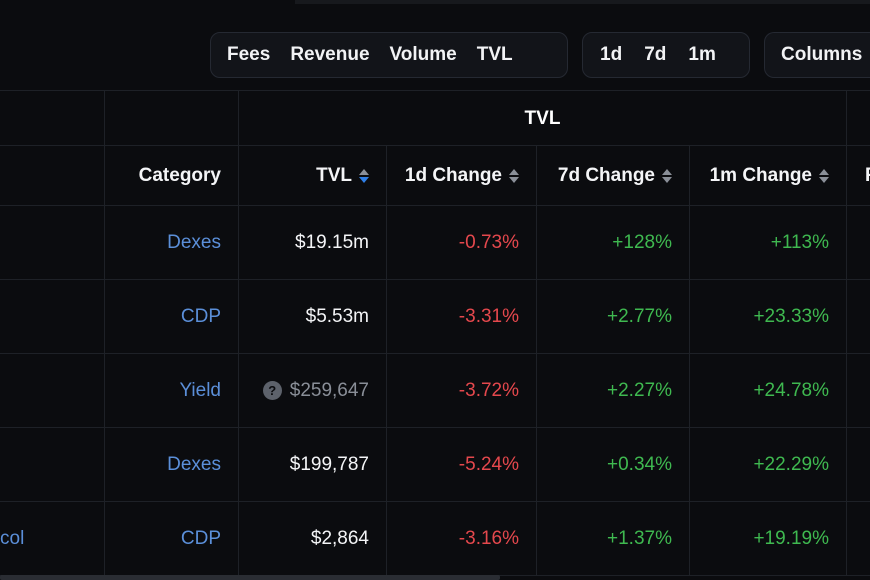 Image resolution: width=870 pixels, height=580 pixels. What do you see at coordinates (488, 538) in the screenshot?
I see `change-1d-value: -3.16%` at bounding box center [488, 538].